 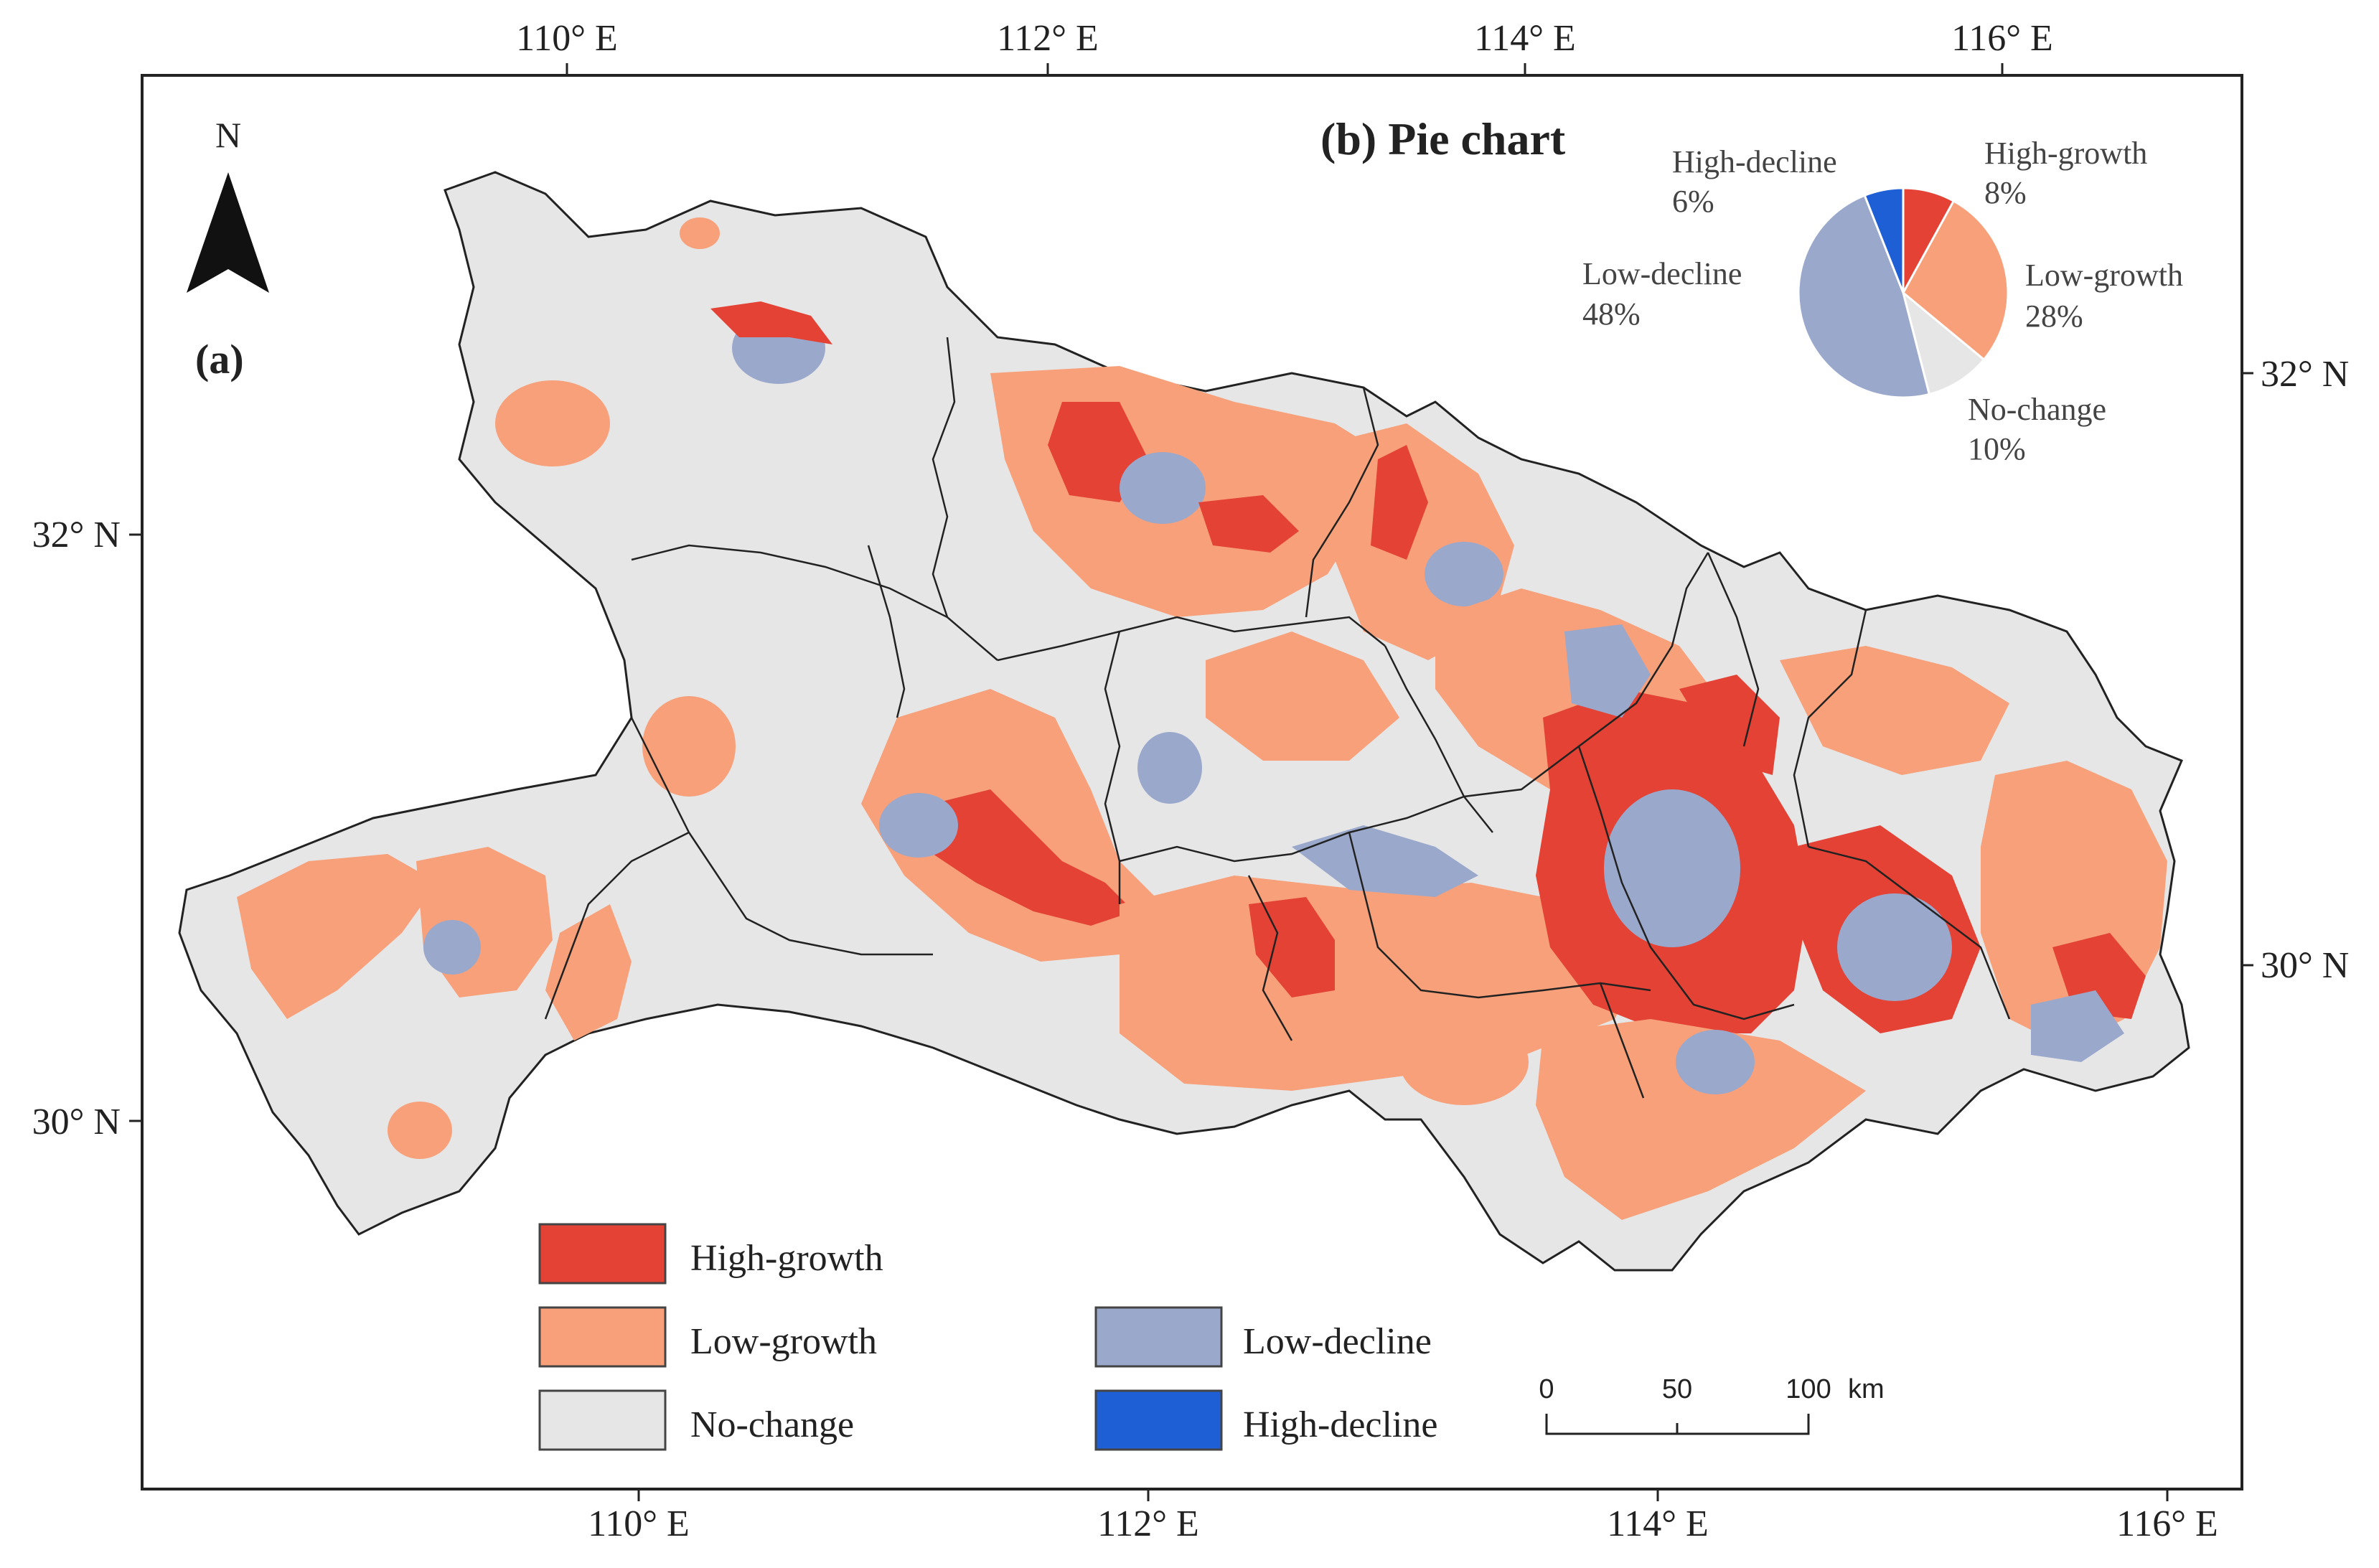 I want to click on pie-label-low-decline: Low-decline, so click(x=1662, y=273).